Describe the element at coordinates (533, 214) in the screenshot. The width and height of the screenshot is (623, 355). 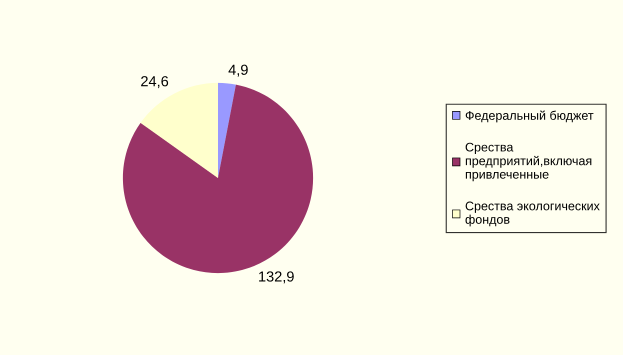
I see `legend-label: Срества экологических фондов` at that location.